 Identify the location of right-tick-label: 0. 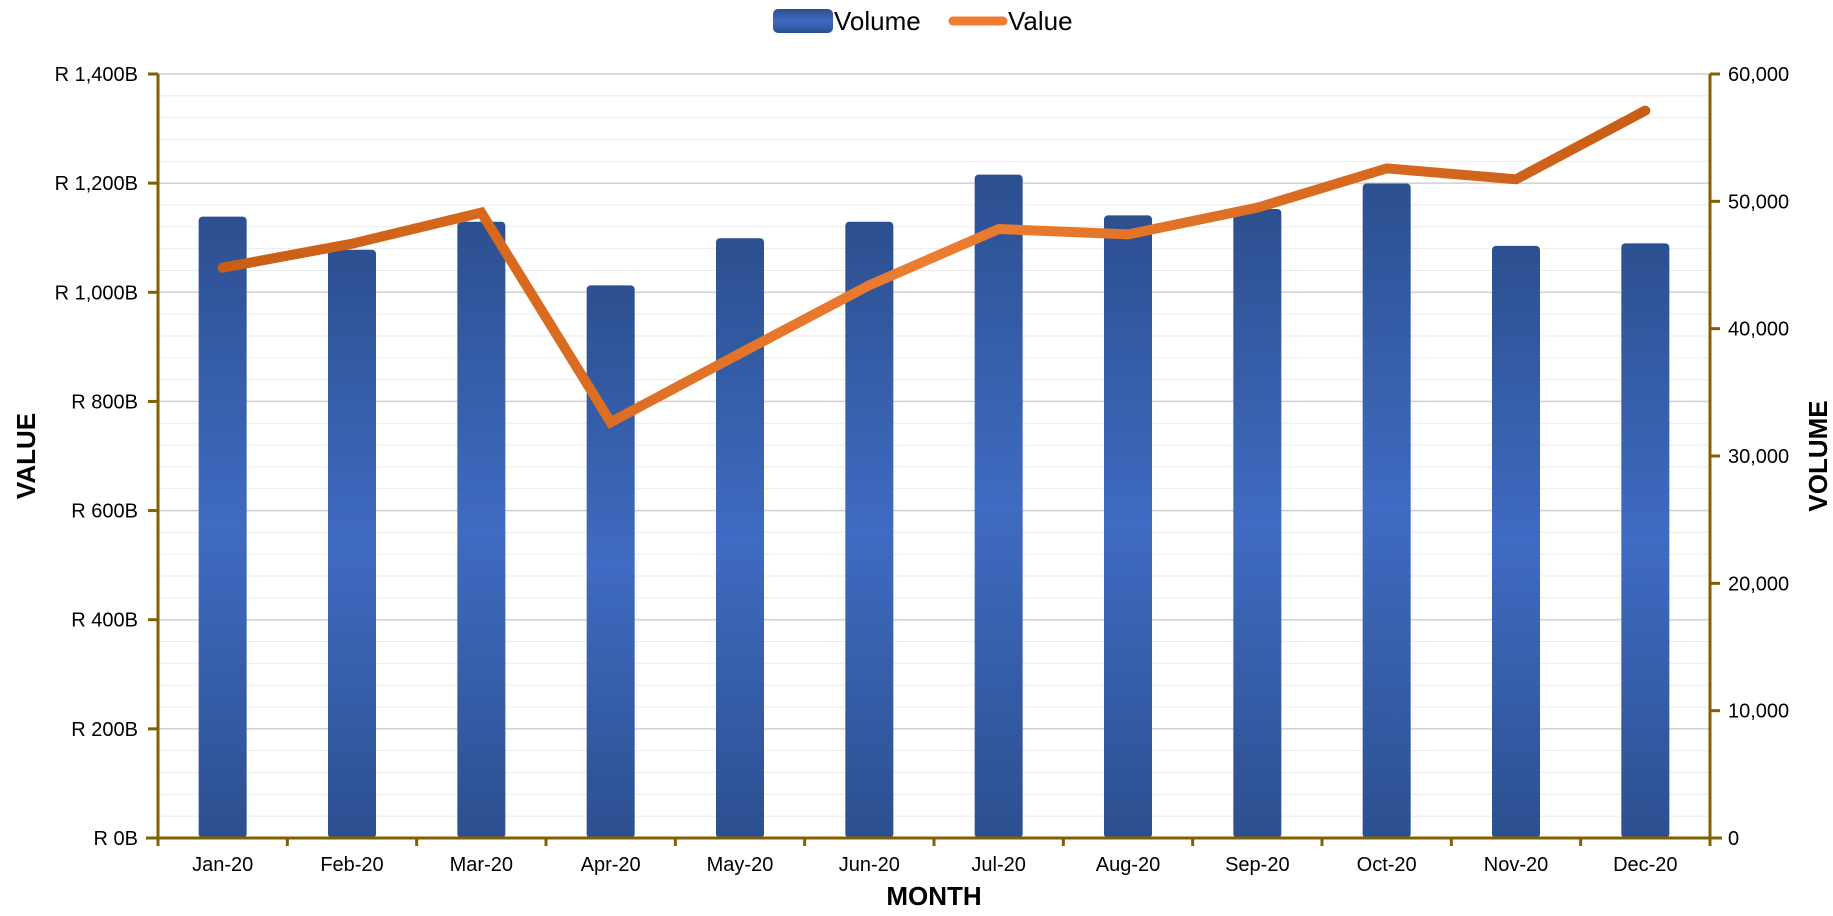
(1733, 839).